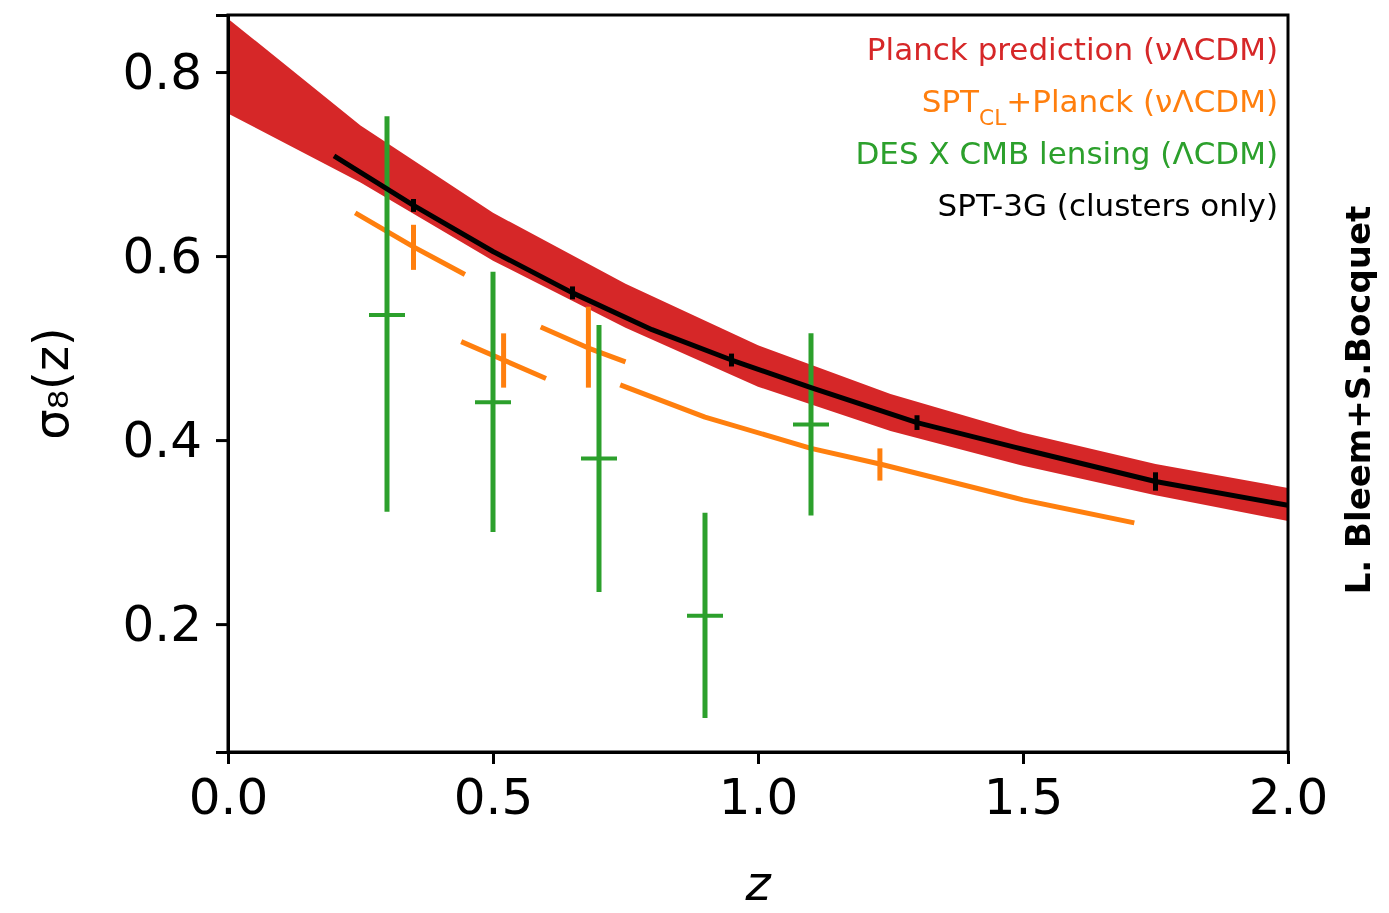  I want to click on text: DES X CMB lensing (ΛCDM), so click(1066, 153).